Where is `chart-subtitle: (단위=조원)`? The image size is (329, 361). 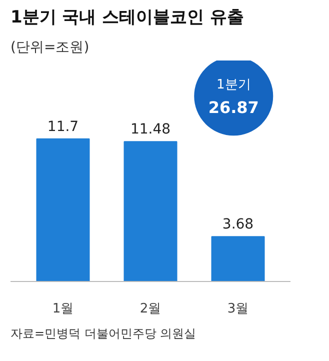 chart-subtitle: (단위=조원) is located at coordinates (50, 48).